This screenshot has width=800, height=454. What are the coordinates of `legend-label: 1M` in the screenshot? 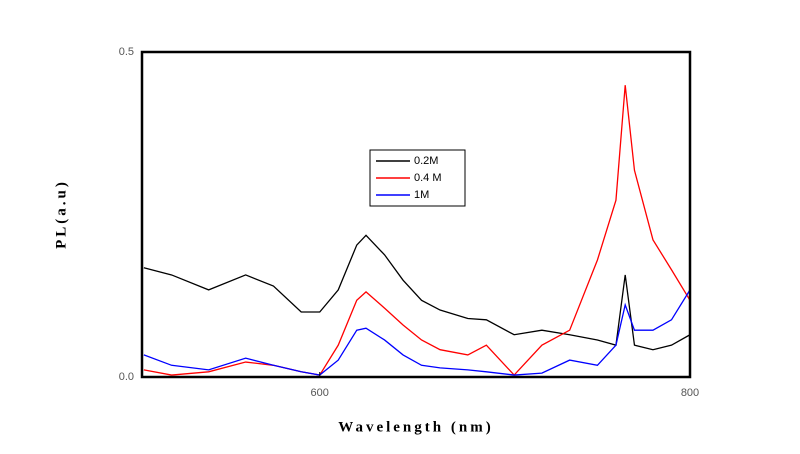 It's located at (421, 195).